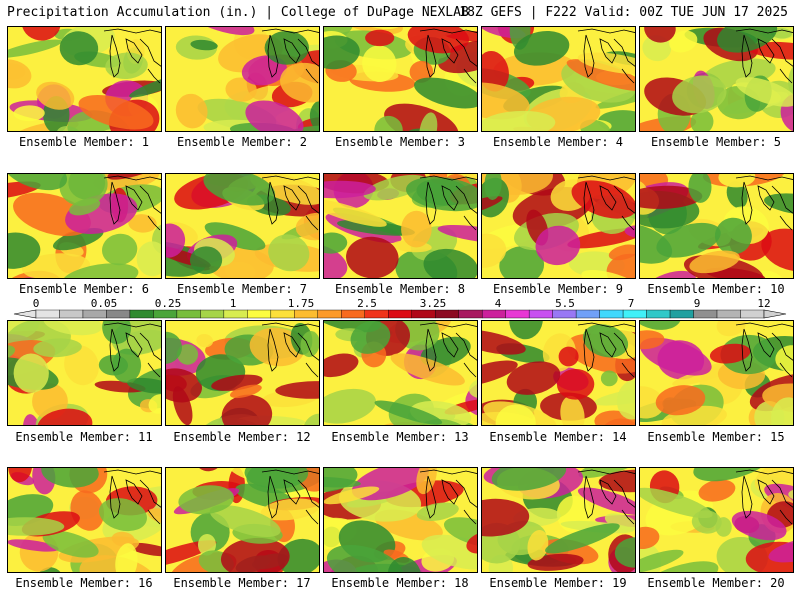  I want to click on member-caption-12: Ensemble Member: 12, so click(242, 437).